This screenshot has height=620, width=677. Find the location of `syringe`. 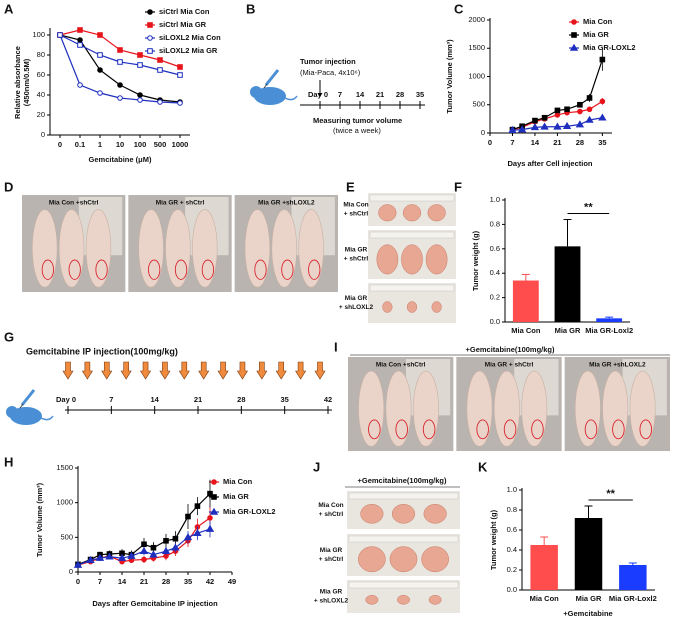

syringe is located at coordinates (272, 77).